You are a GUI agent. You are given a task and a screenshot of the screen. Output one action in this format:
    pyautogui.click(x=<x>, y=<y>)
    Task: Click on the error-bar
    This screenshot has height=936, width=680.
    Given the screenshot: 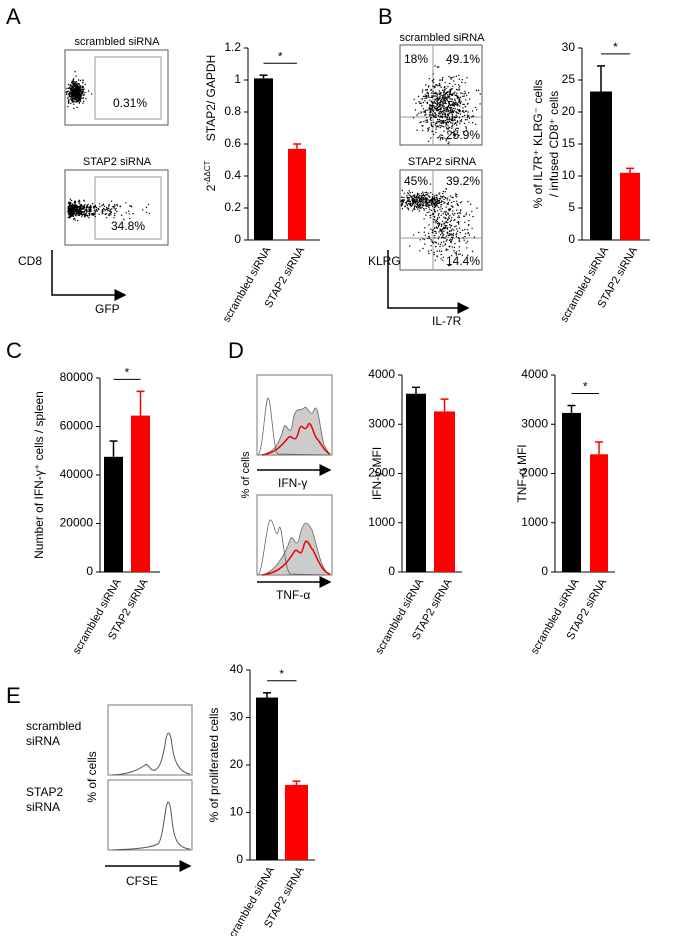 What is the action you would take?
    pyautogui.click(x=263, y=76)
    